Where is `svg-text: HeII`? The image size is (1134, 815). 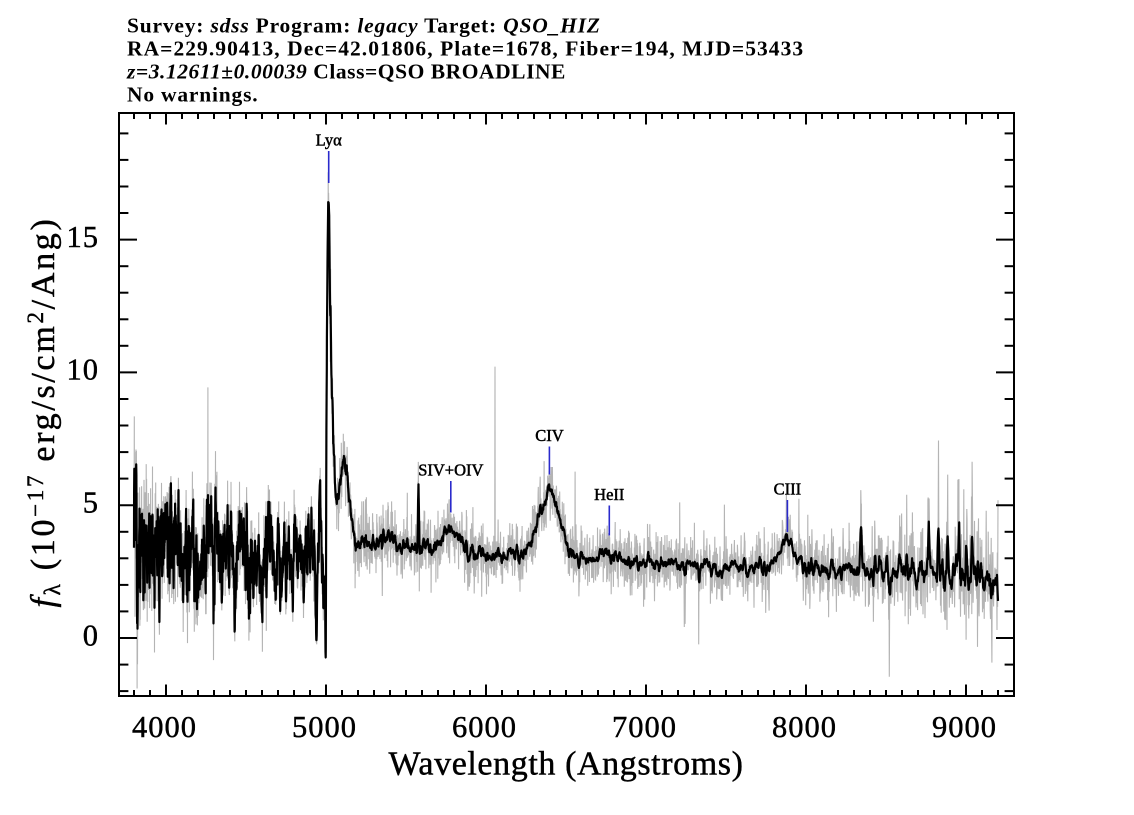
svg-text: HeII is located at coordinates (609, 494).